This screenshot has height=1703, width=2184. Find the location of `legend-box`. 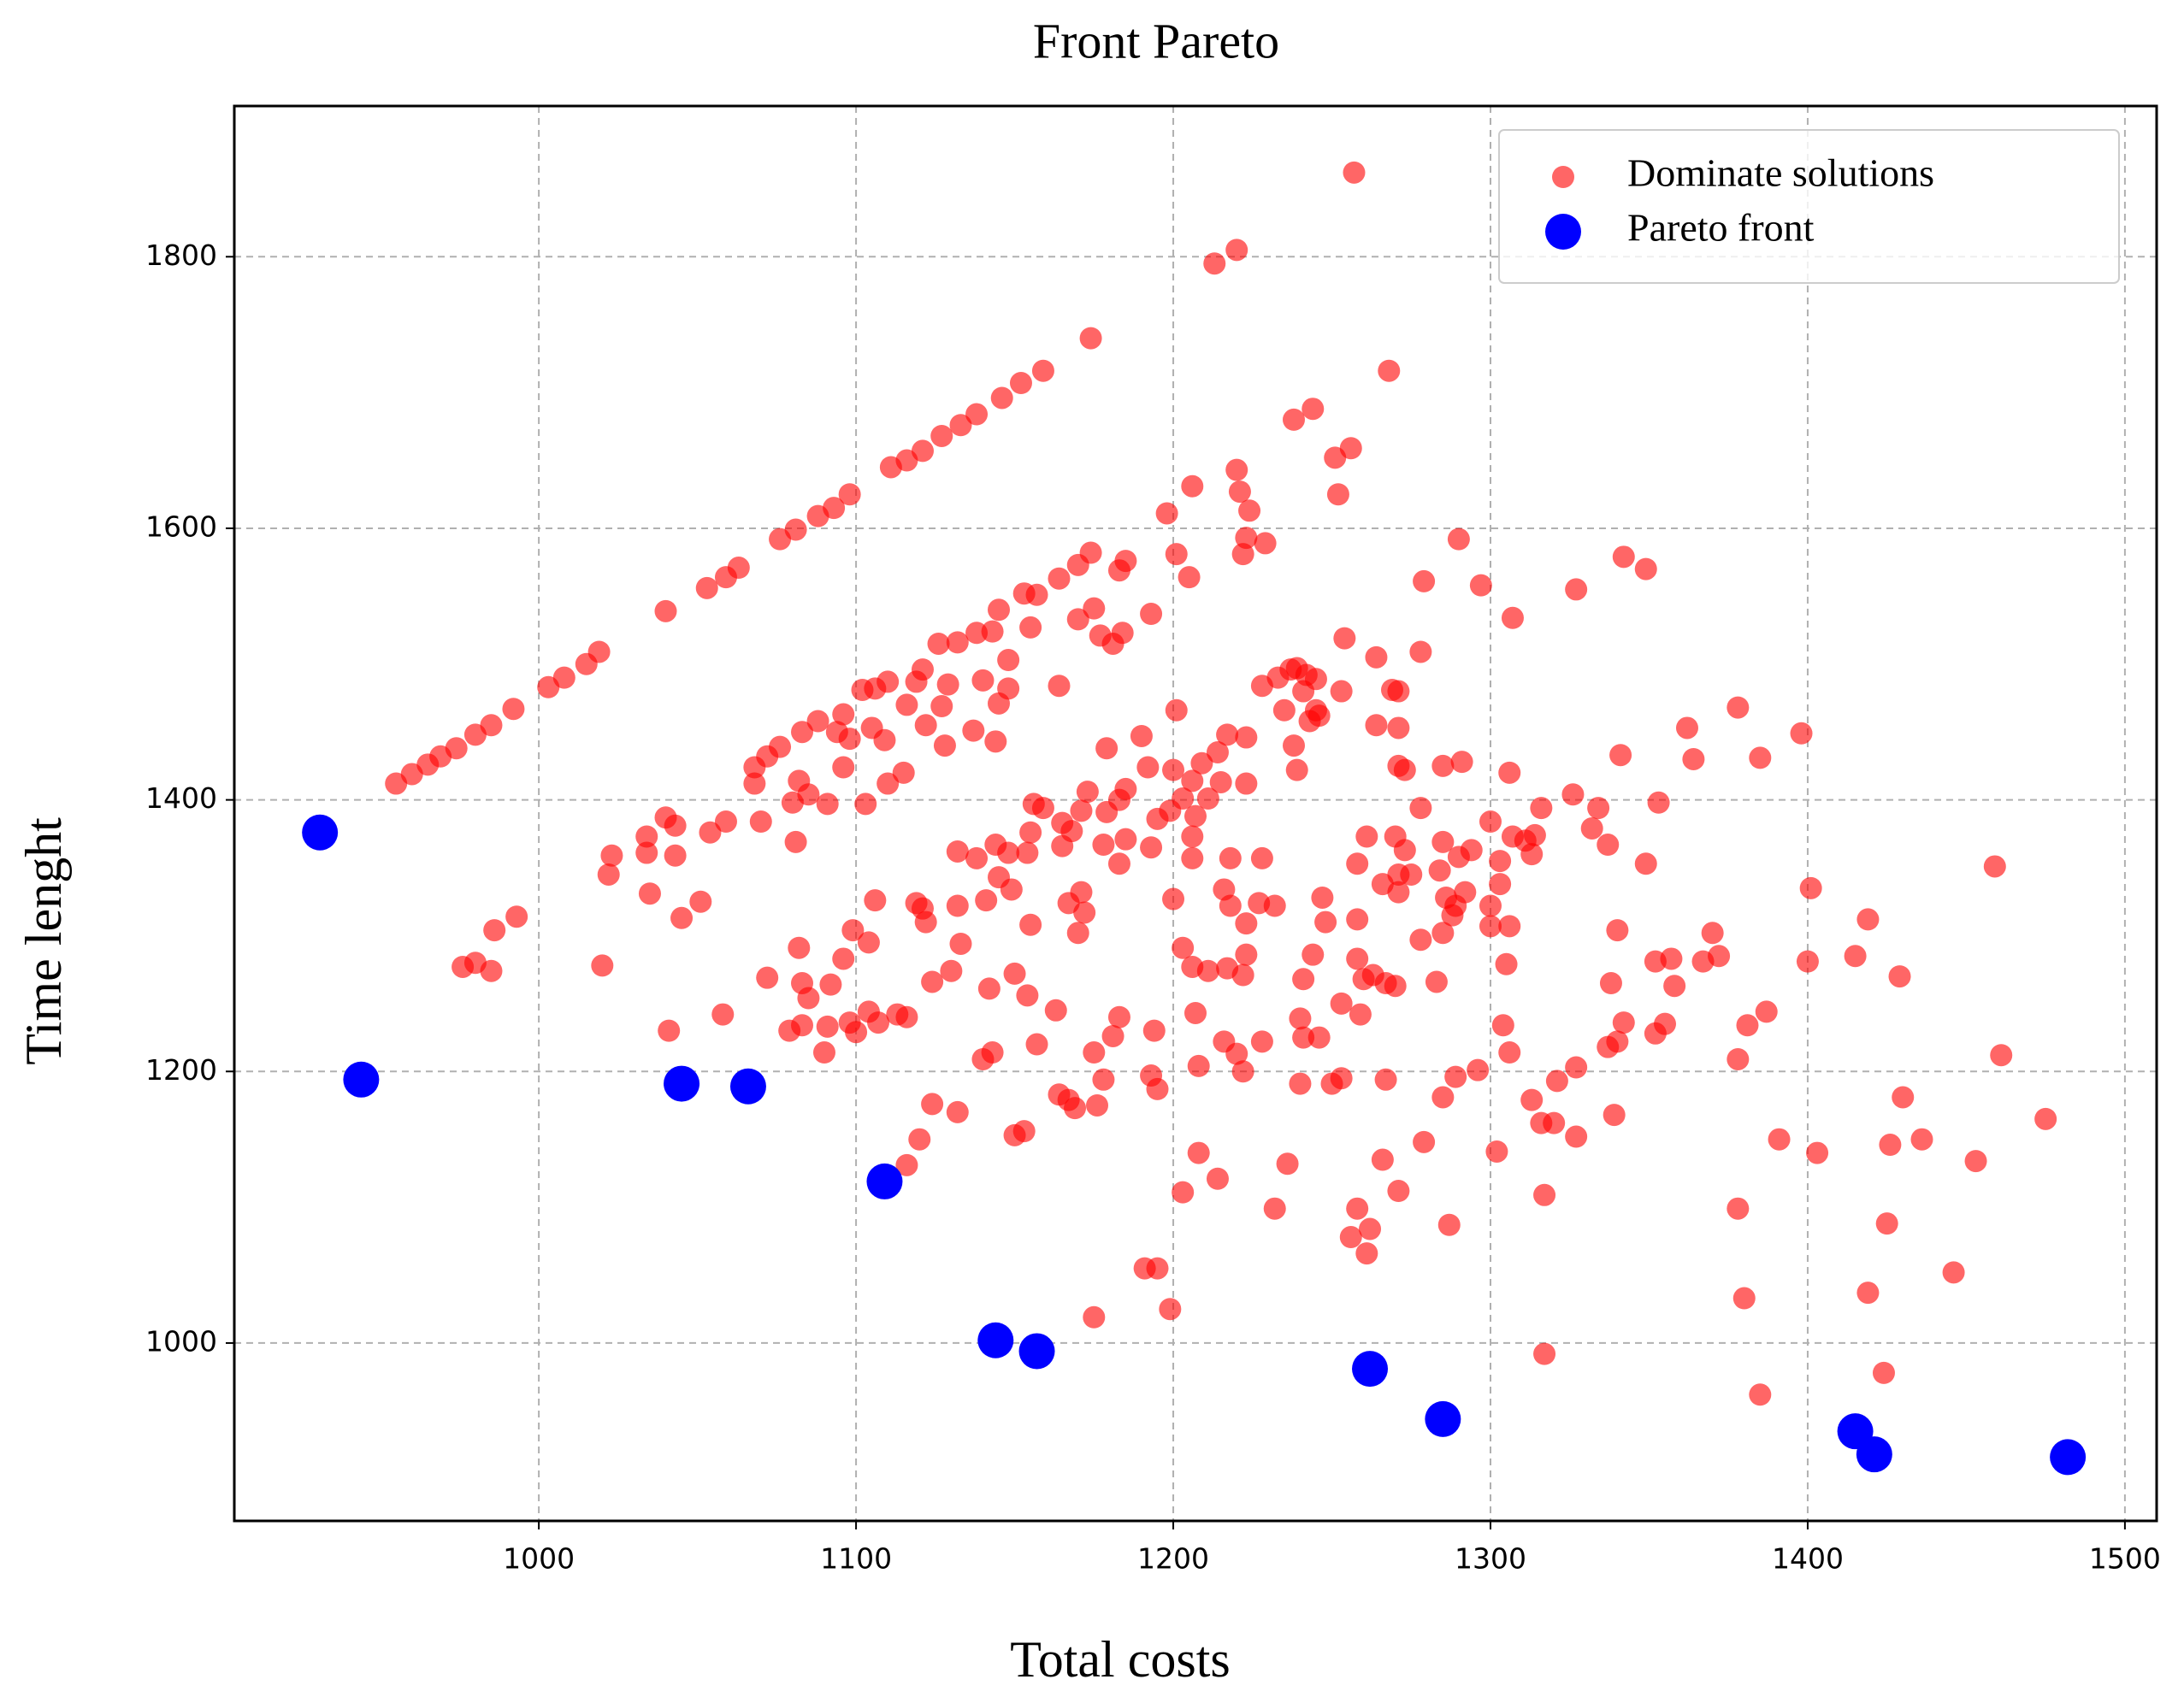

legend-box is located at coordinates (1809, 206).